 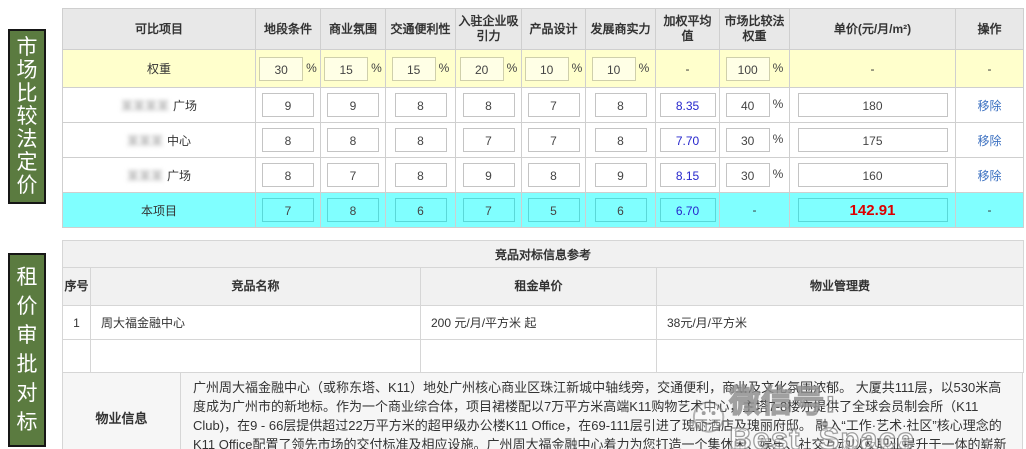 I want to click on col-header-unit-price: 单价(元/月/m²), so click(x=872, y=29).